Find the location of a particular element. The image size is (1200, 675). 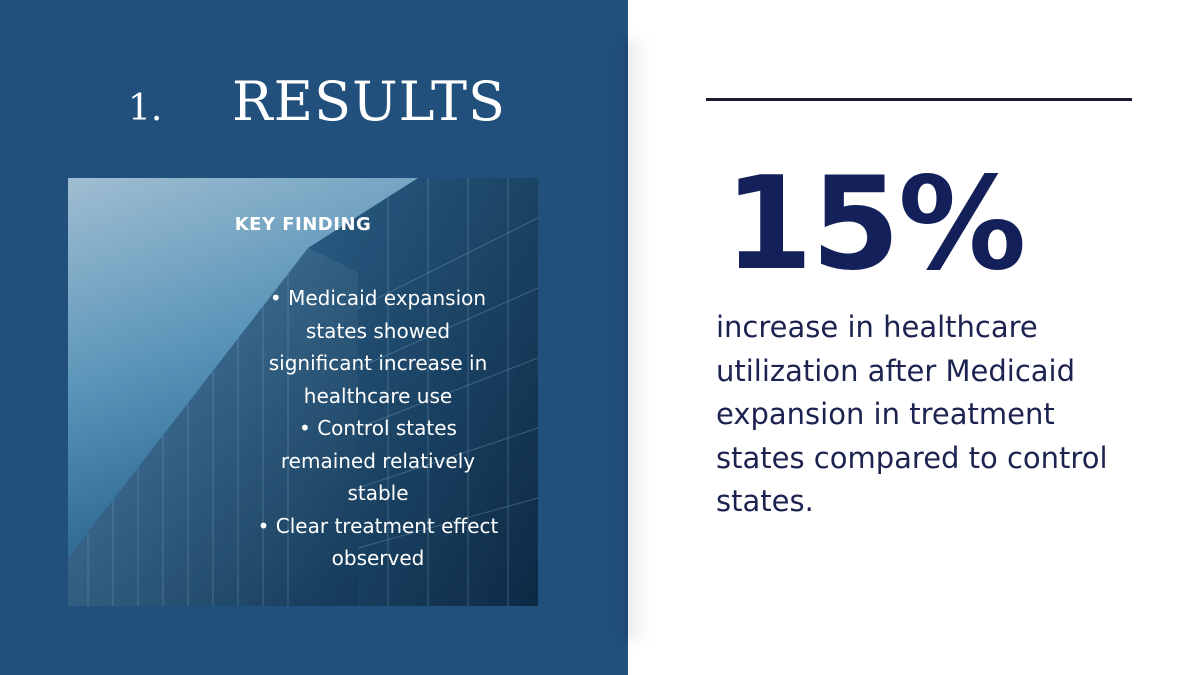

slide-title: RESULTS is located at coordinates (369, 101).